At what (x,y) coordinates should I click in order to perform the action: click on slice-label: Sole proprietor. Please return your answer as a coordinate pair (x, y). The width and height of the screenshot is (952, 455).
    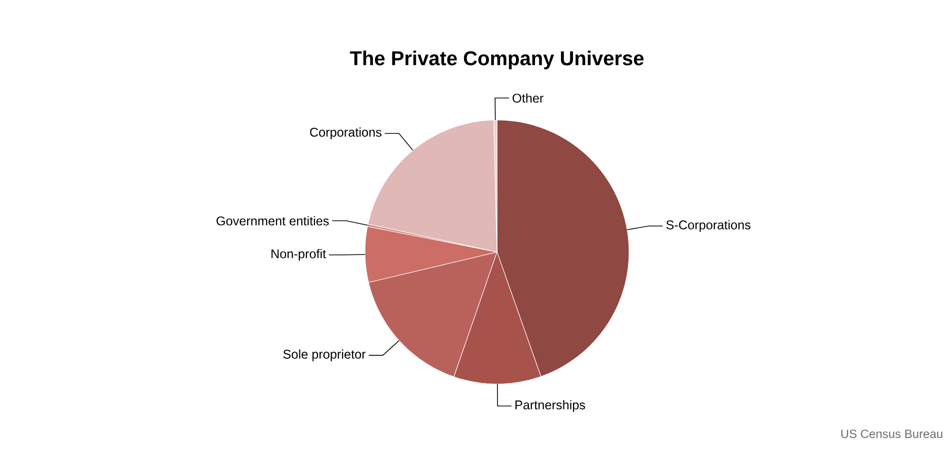
    Looking at the image, I should click on (324, 355).